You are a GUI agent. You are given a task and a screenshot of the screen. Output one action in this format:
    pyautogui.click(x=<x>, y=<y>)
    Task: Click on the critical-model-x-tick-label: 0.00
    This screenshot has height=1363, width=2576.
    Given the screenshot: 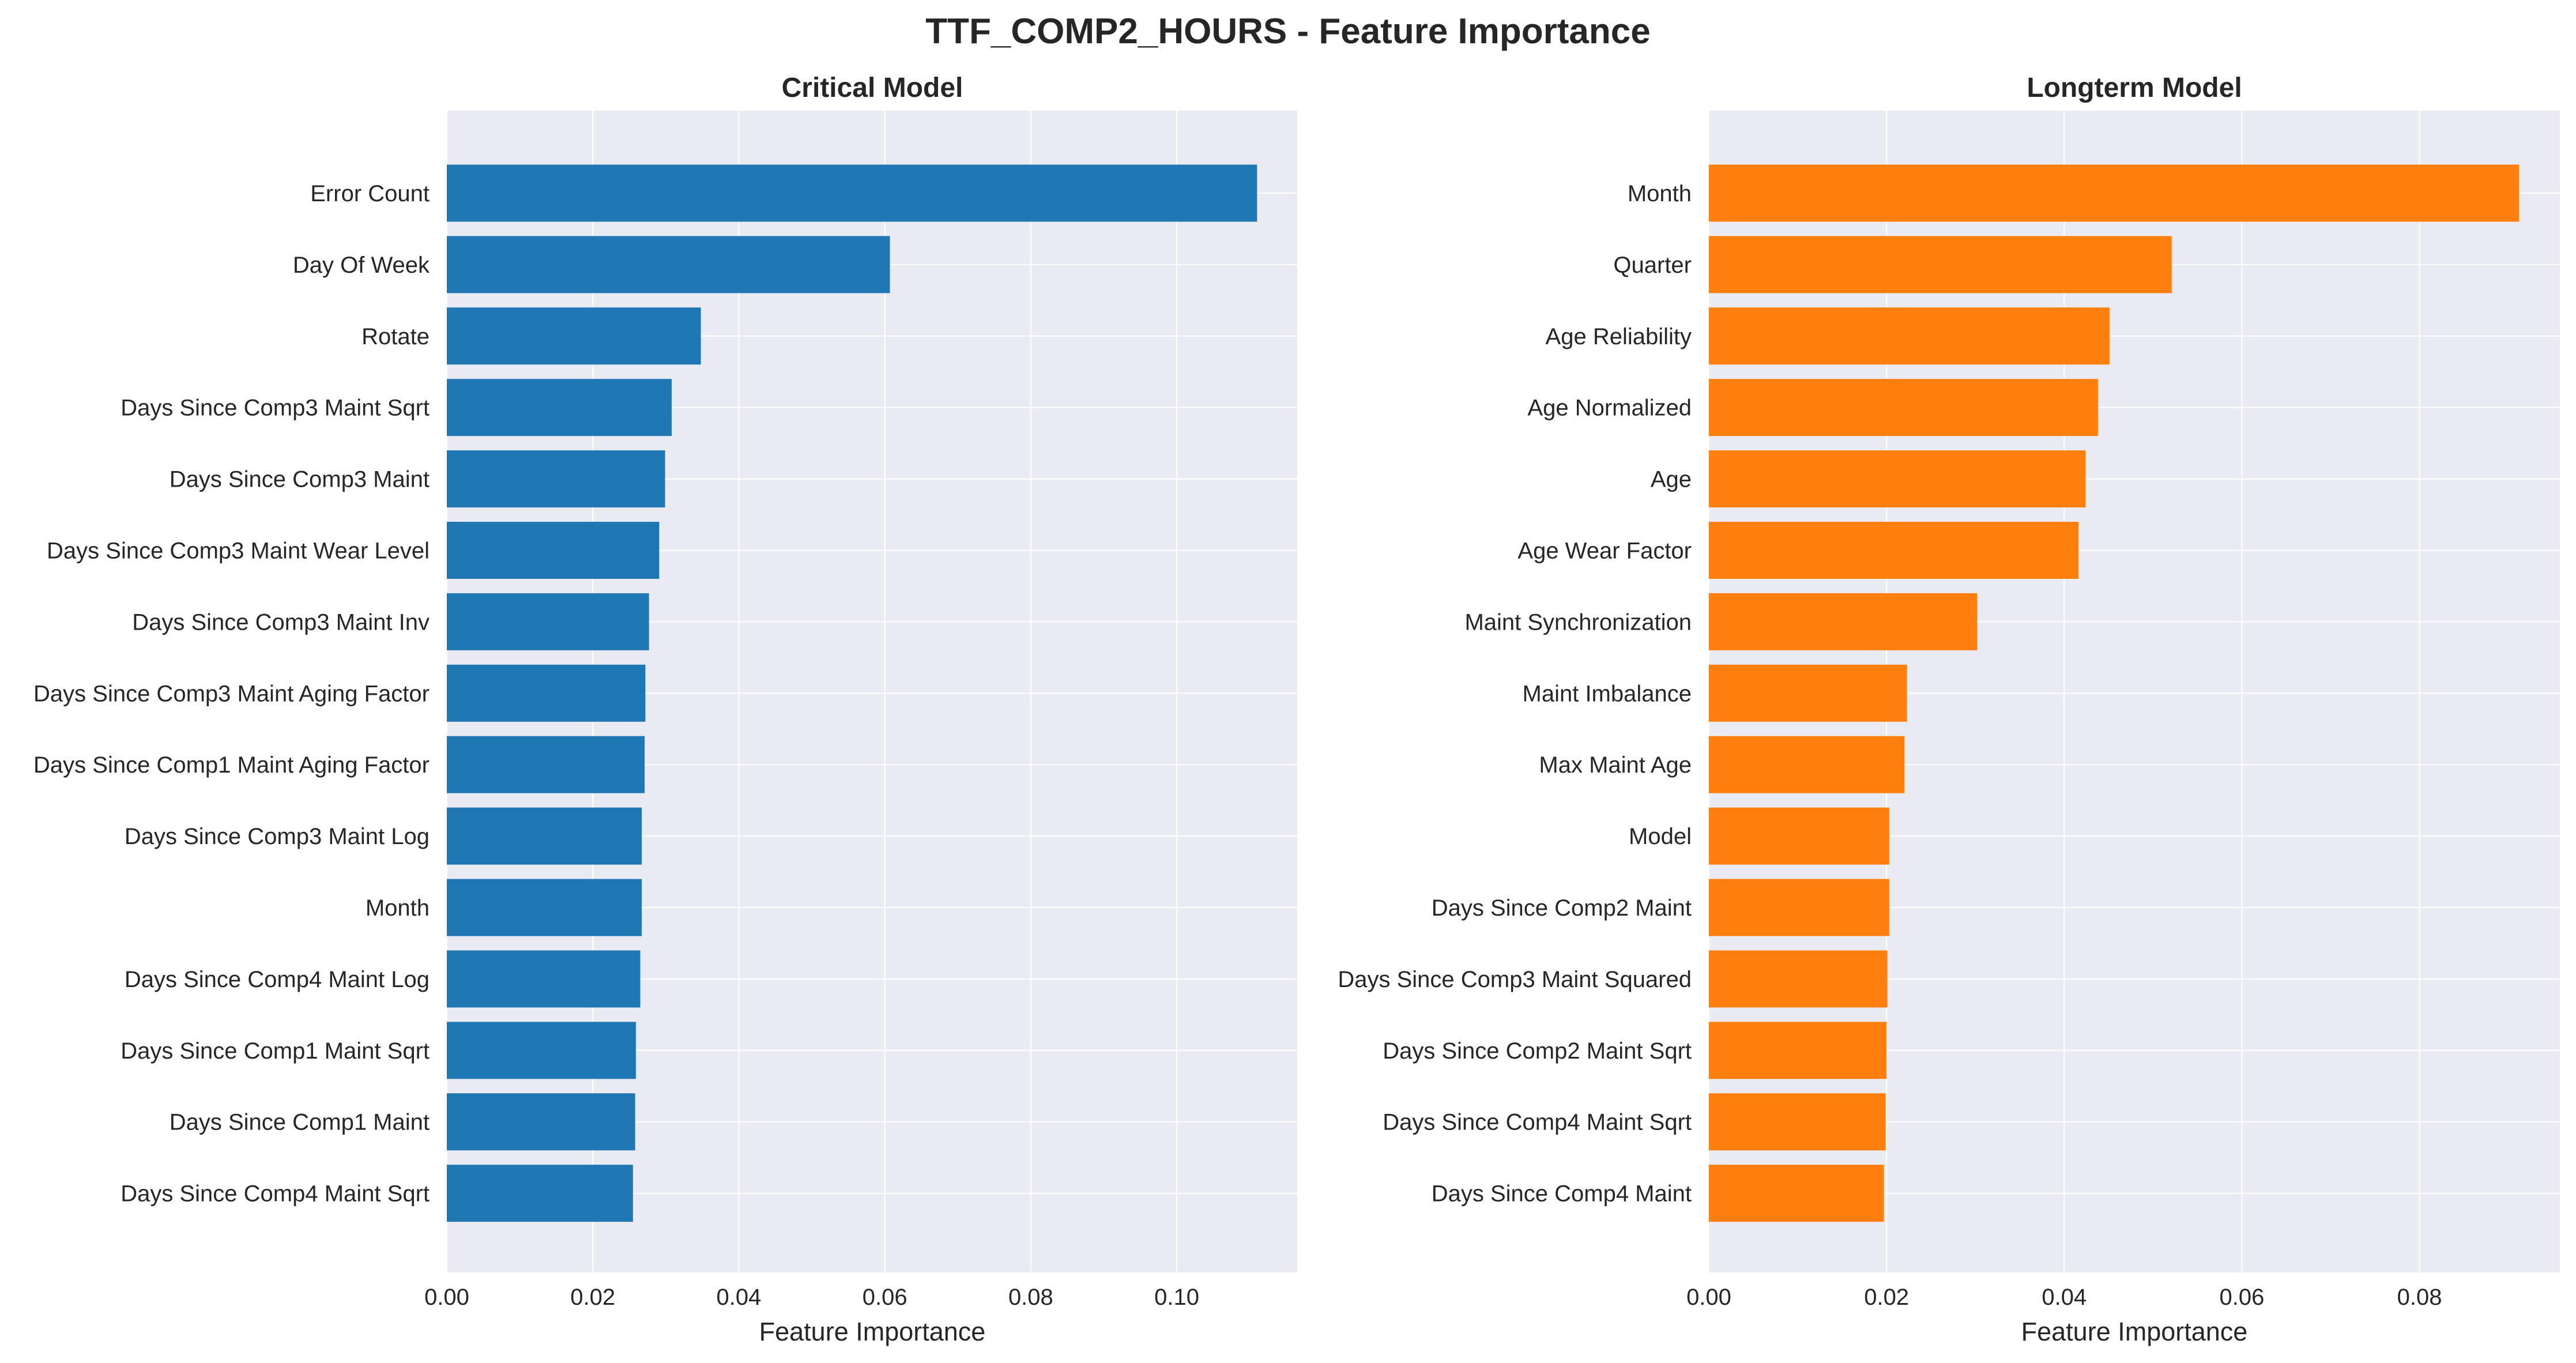 What is the action you would take?
    pyautogui.click(x=446, y=1297)
    